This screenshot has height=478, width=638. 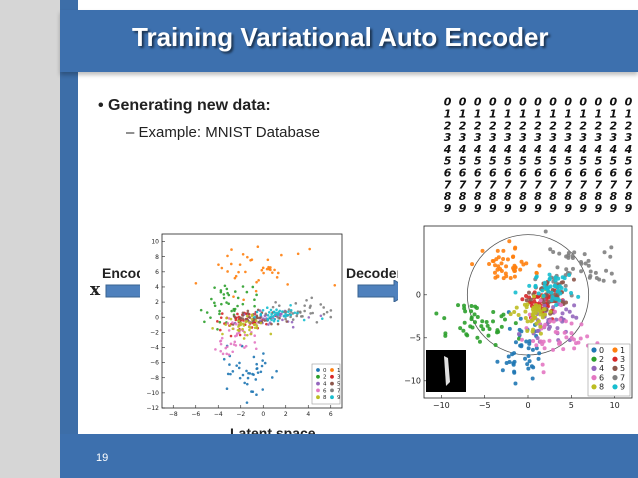 I want to click on mnist-digit-glyph: 0, so click(x=448, y=102).